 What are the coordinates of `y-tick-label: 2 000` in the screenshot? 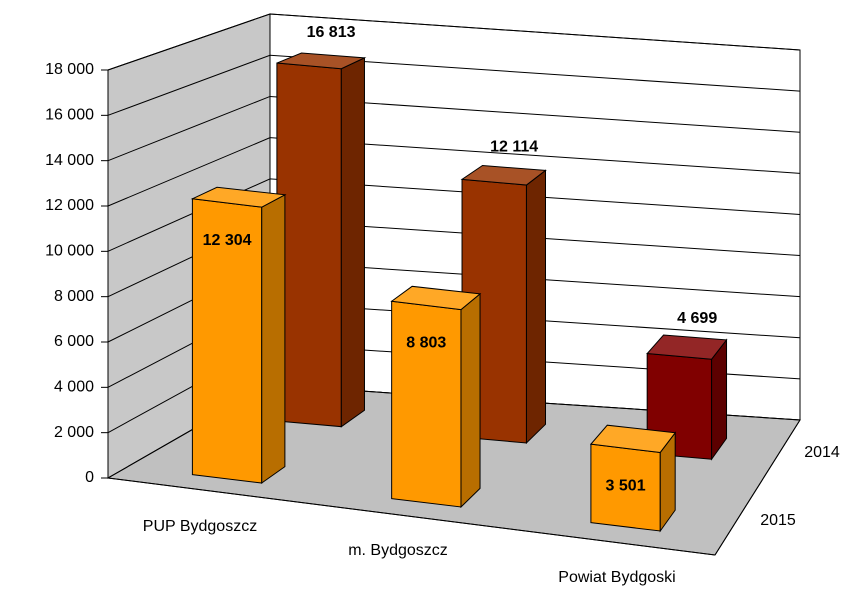 It's located at (74, 432).